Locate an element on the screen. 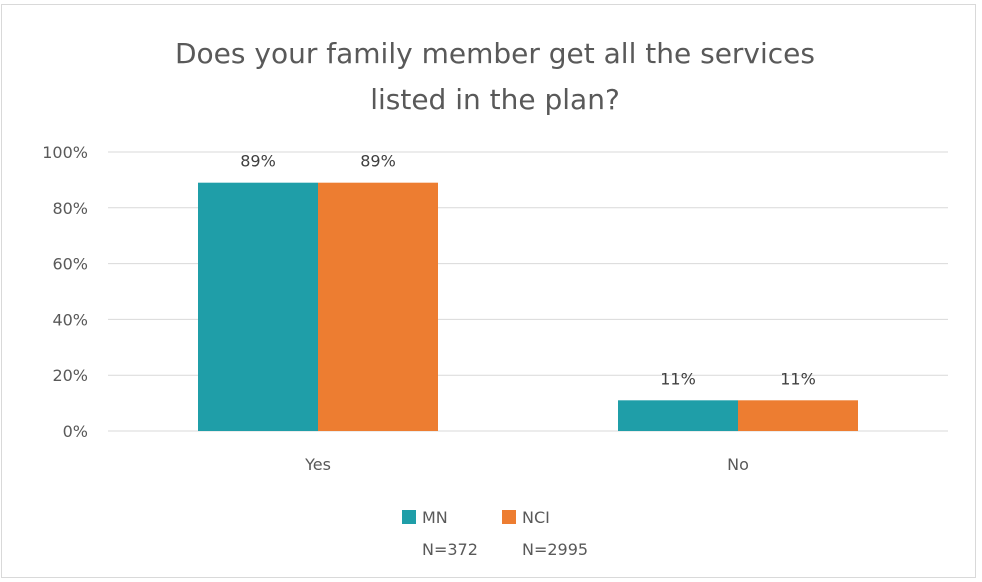 The width and height of the screenshot is (982, 582). x-axis-ticks: Yes No is located at coordinates (526, 464).